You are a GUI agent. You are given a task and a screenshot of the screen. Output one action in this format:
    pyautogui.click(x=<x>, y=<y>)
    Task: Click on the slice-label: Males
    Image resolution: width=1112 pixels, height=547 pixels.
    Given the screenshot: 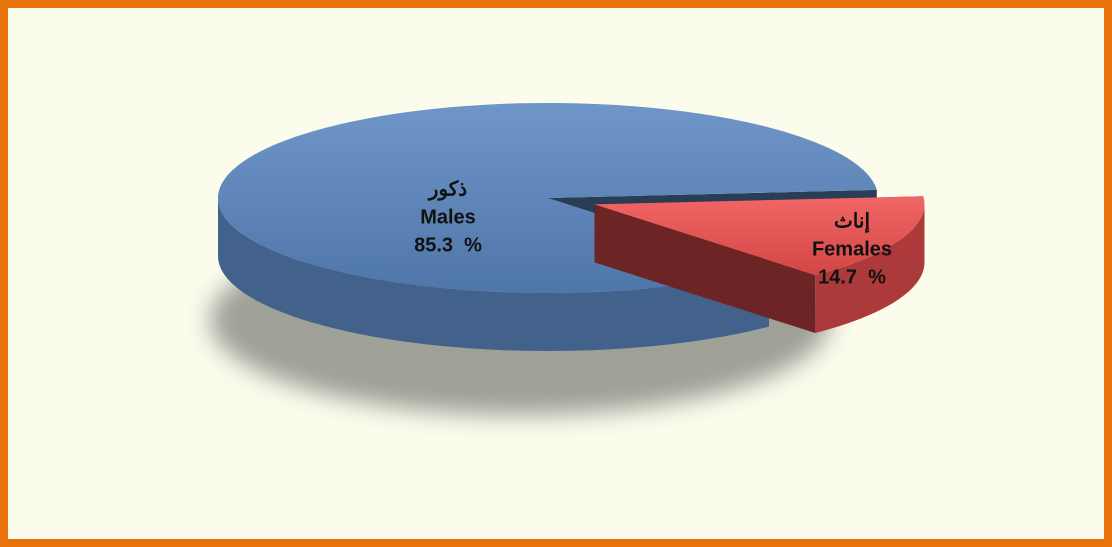 What is the action you would take?
    pyautogui.click(x=448, y=217)
    